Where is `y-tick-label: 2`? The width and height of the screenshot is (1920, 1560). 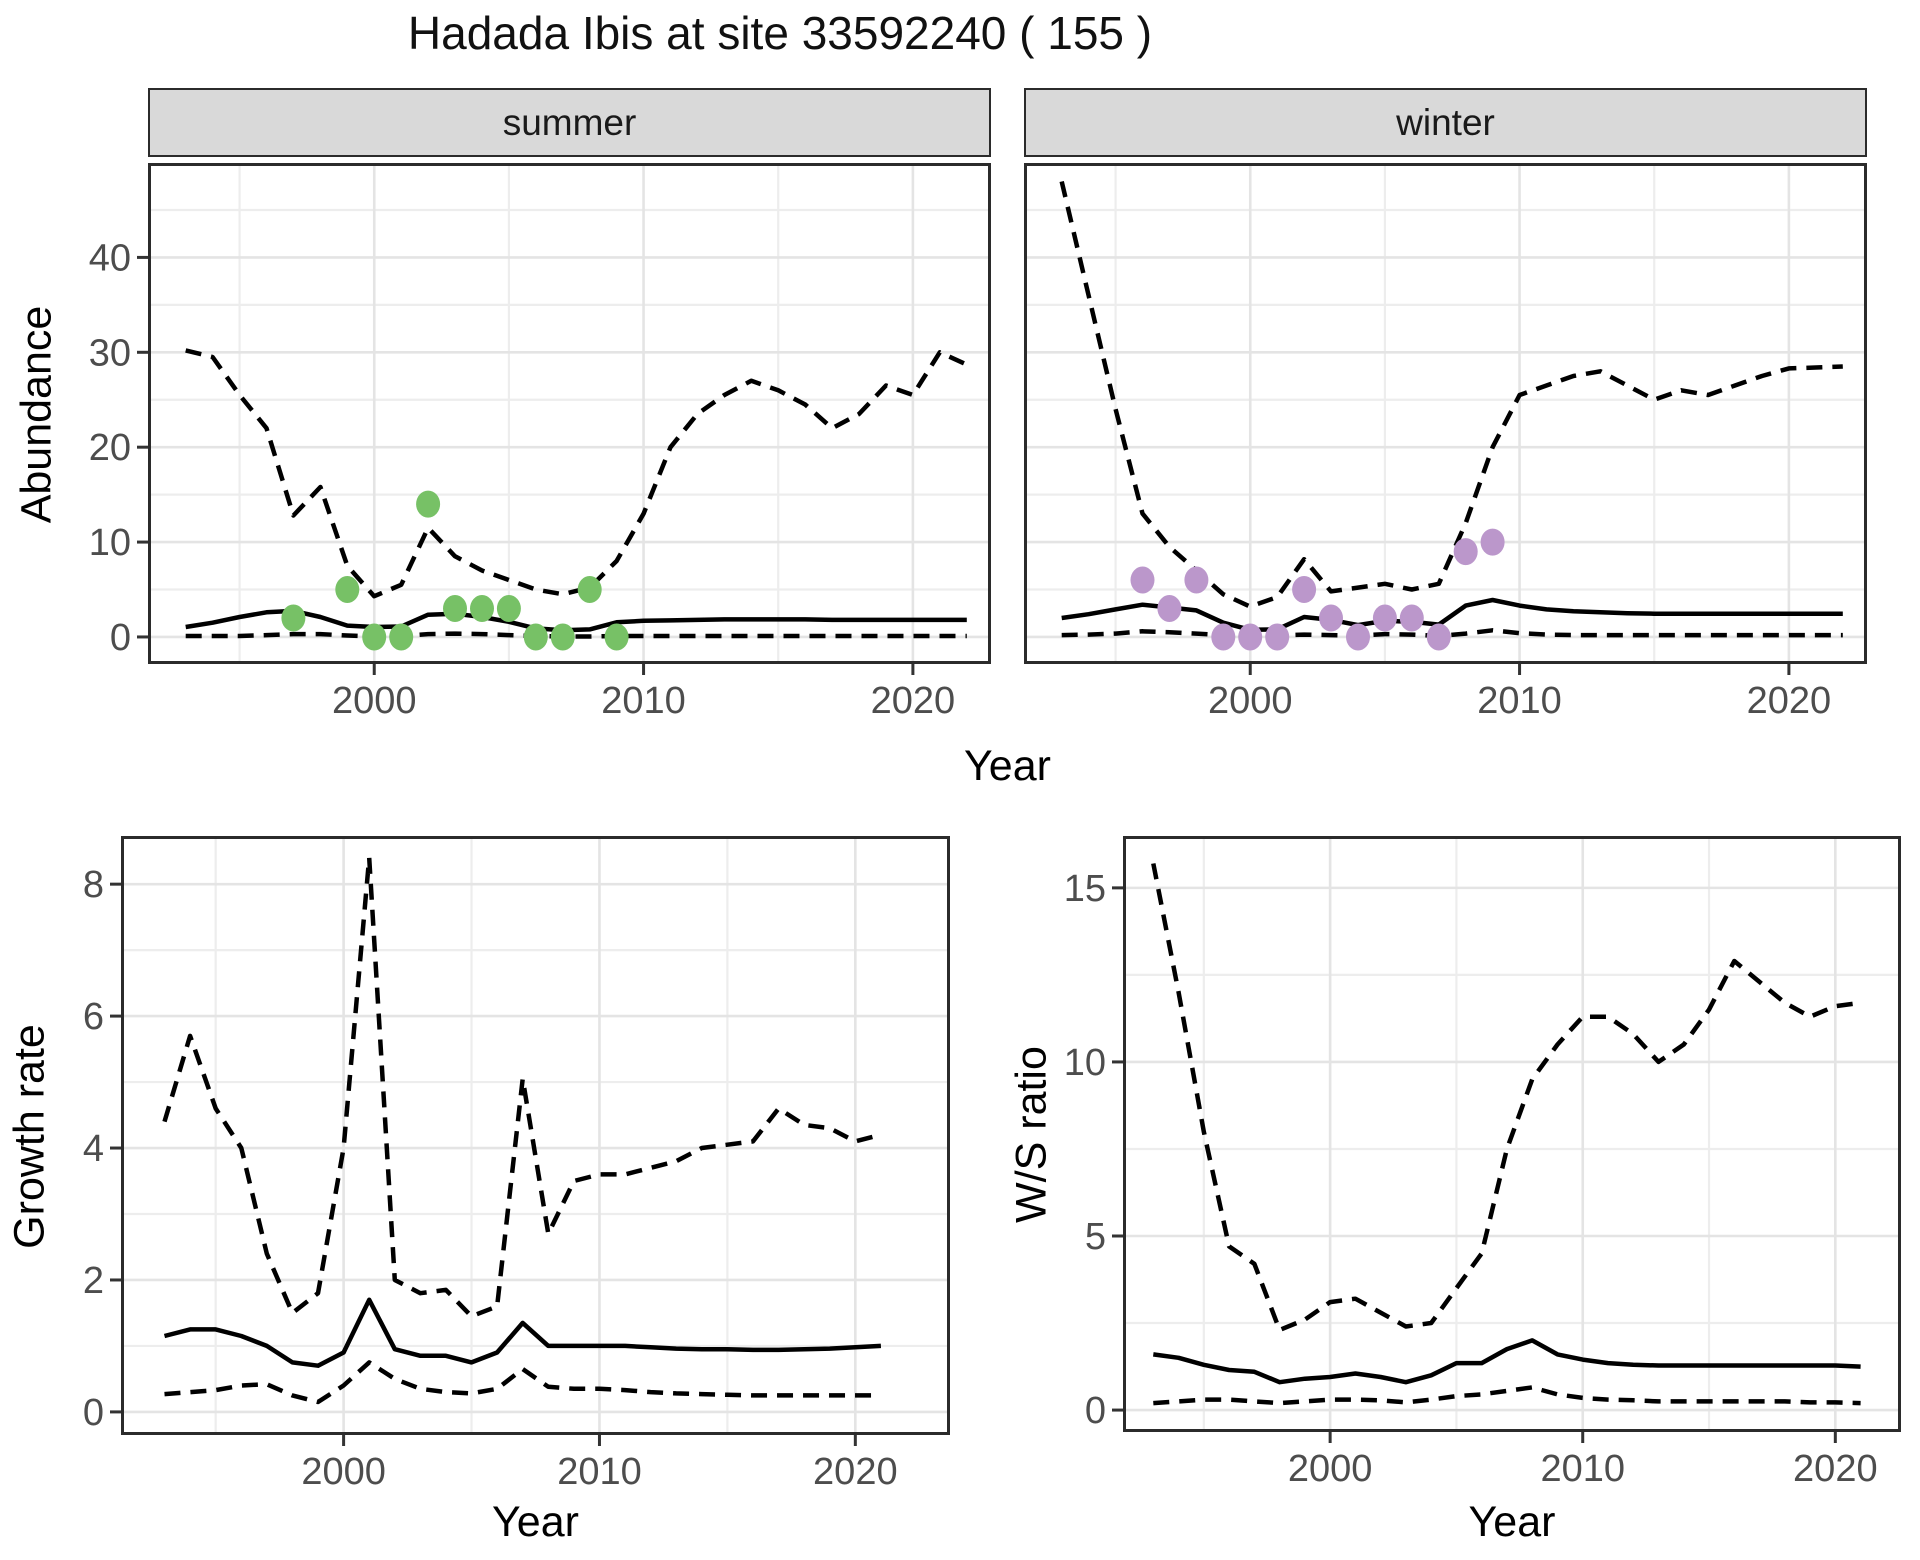
y-tick-label: 2 is located at coordinates (93, 1281).